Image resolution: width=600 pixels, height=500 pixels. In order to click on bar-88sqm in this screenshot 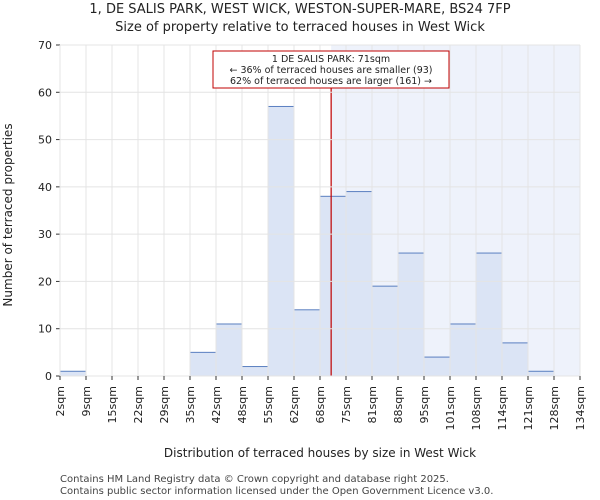, I will do `click(411, 314)`.